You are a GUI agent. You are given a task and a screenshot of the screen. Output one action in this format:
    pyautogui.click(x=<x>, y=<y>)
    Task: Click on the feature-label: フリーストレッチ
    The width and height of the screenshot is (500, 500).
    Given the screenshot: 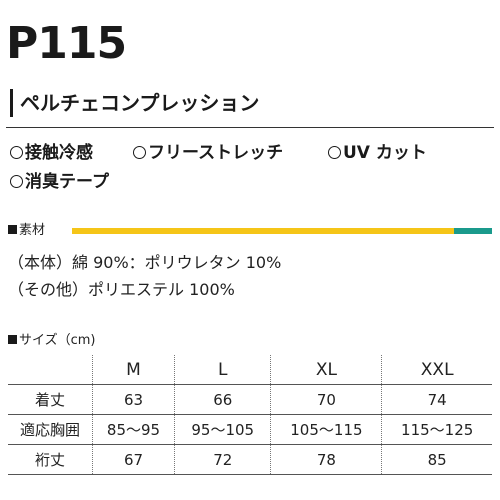 What is the action you would take?
    pyautogui.click(x=216, y=153)
    